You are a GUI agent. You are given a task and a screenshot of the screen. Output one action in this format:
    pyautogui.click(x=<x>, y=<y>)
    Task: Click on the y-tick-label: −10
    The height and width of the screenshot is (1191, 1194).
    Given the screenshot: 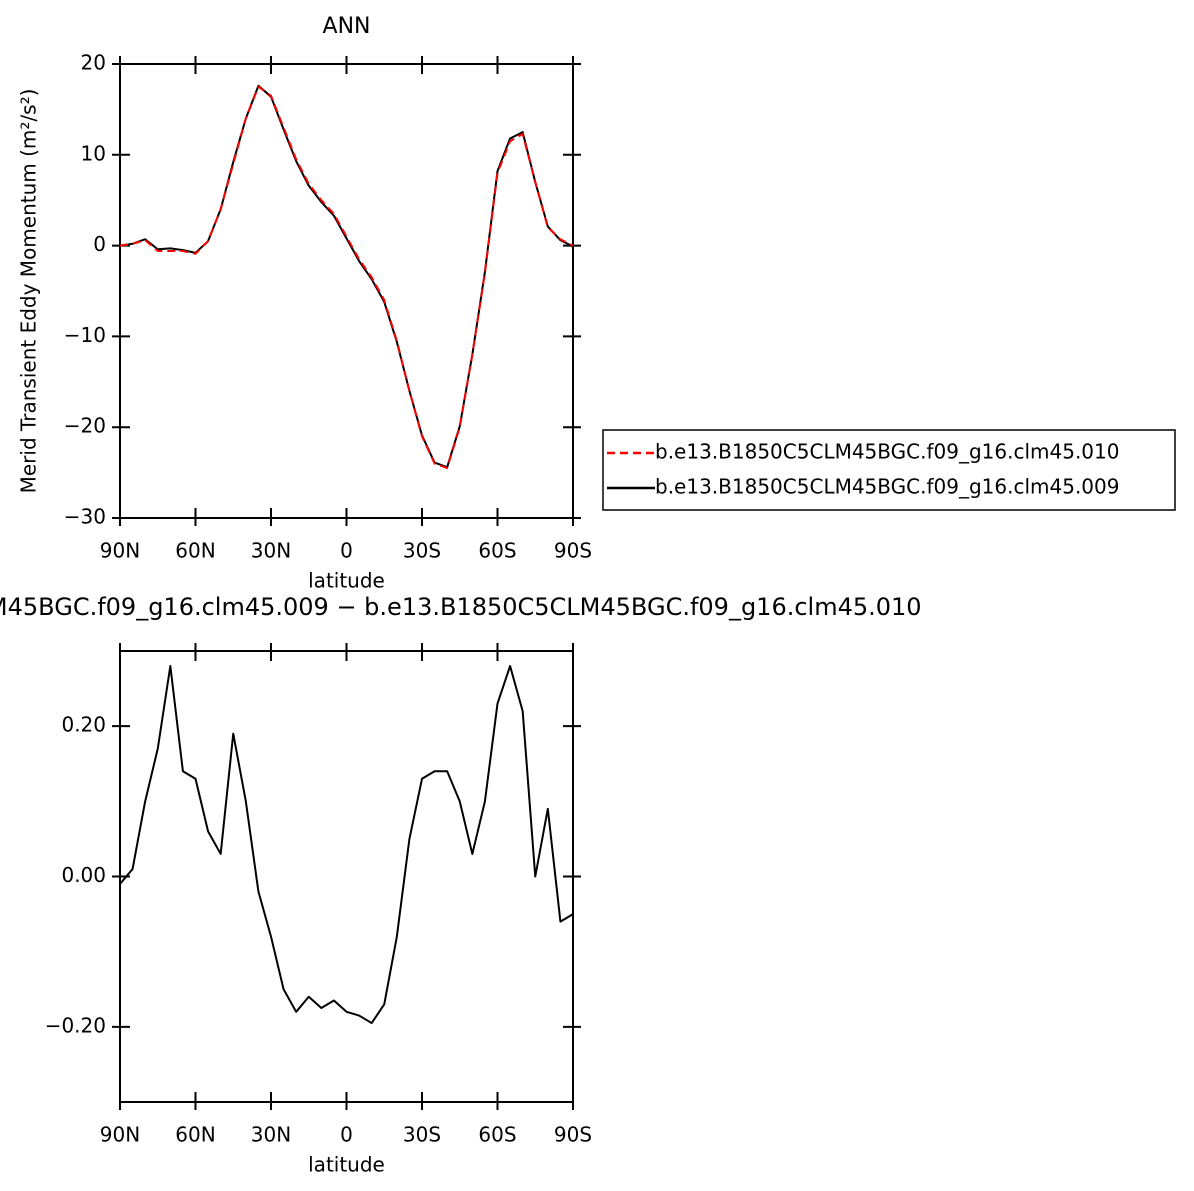 What is the action you would take?
    pyautogui.click(x=85, y=335)
    